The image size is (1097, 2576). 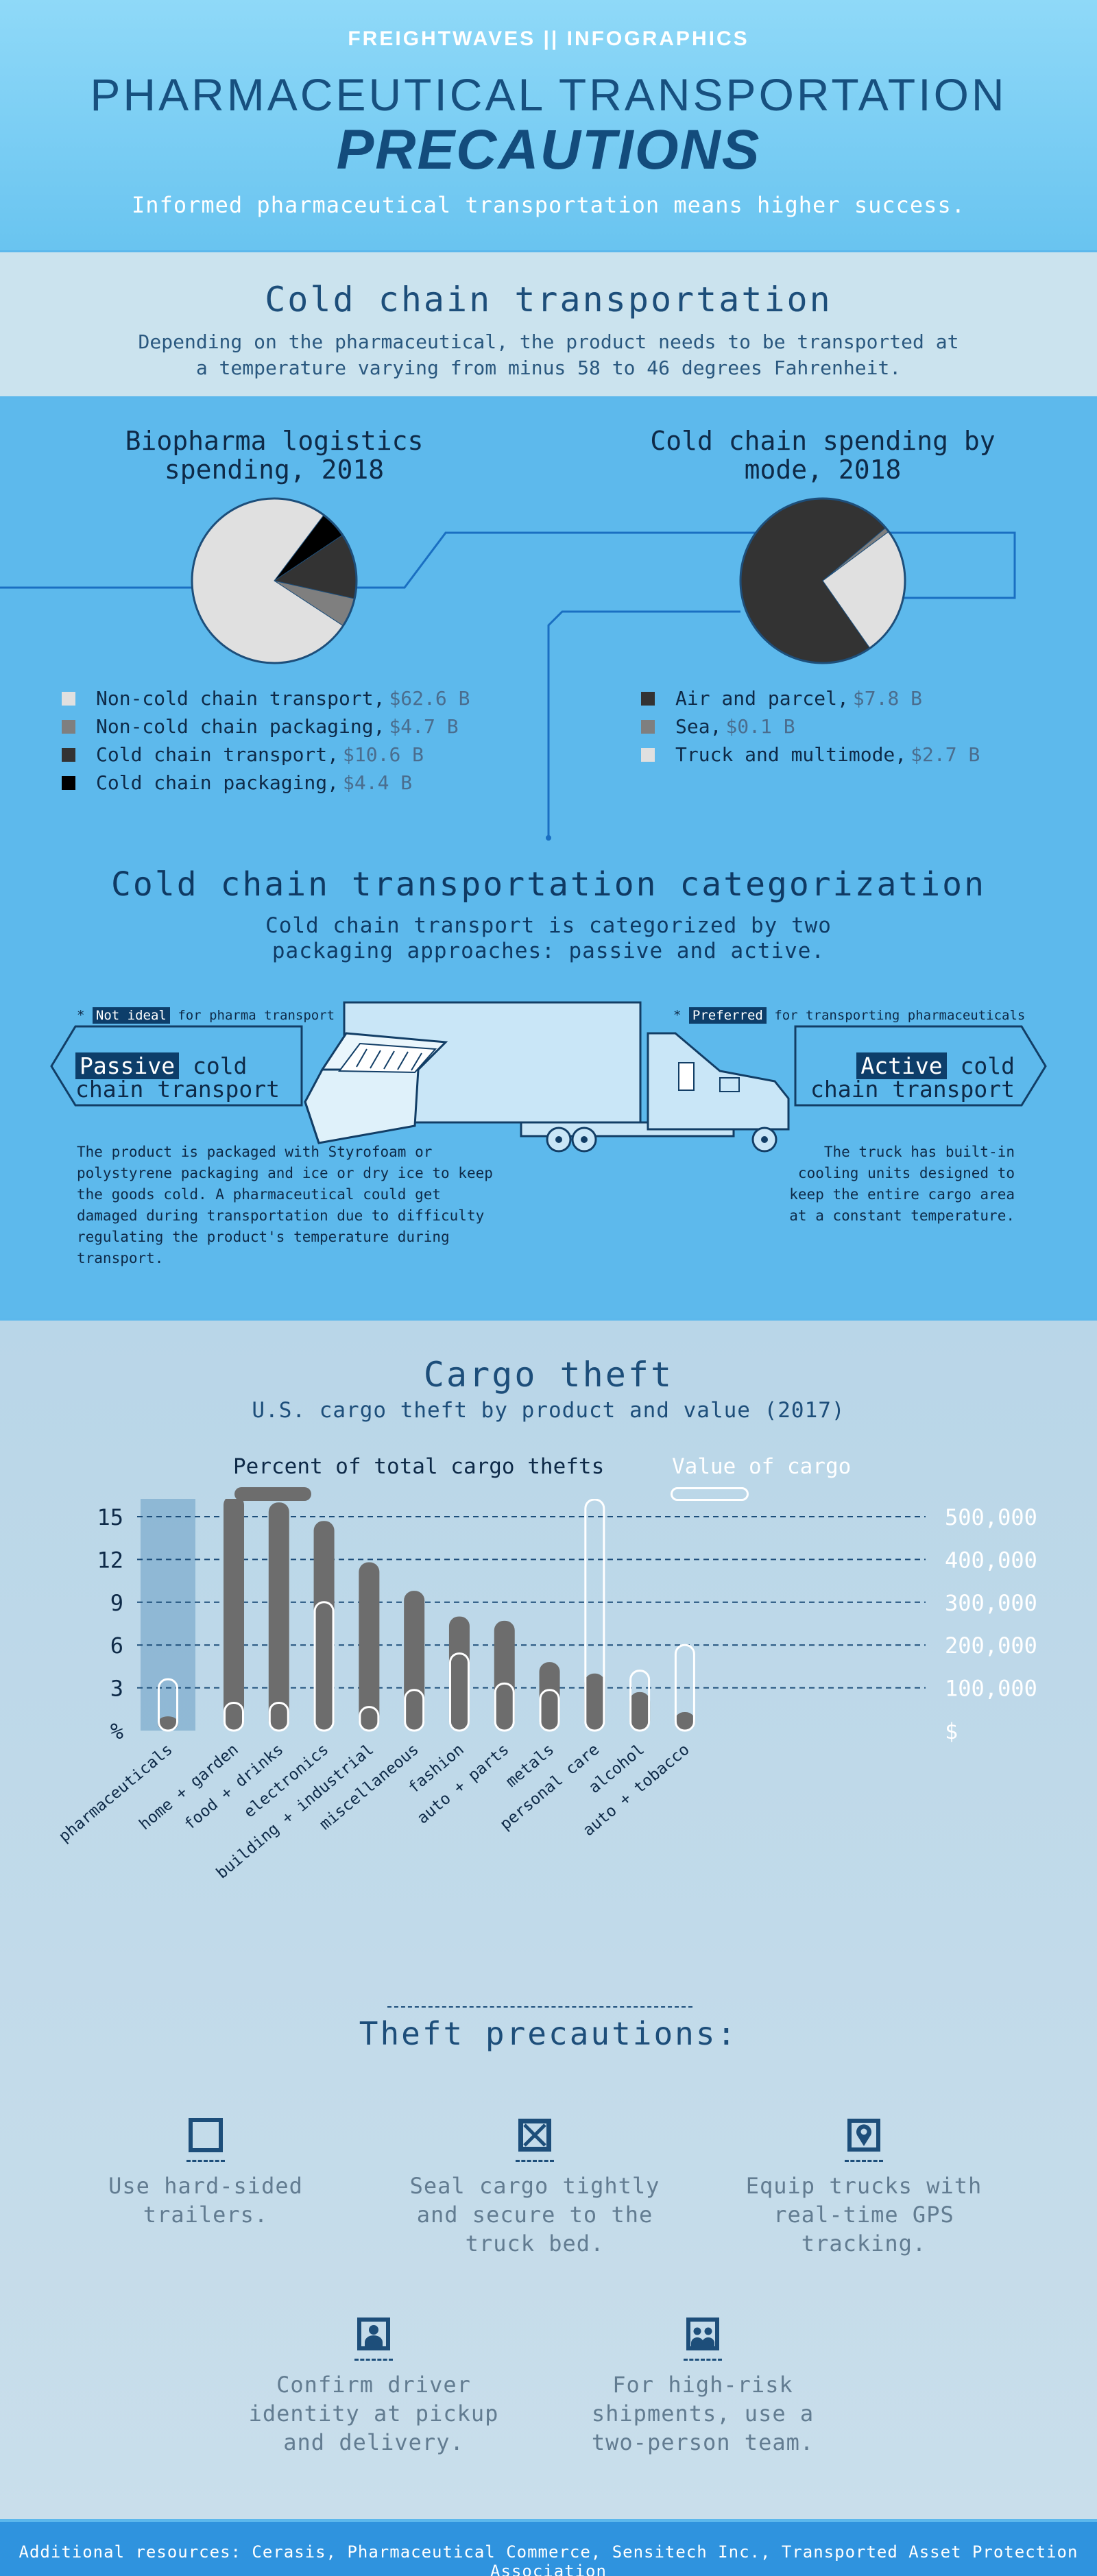 I want to click on legend-label: Non-cold chain transport,, so click(x=240, y=699).